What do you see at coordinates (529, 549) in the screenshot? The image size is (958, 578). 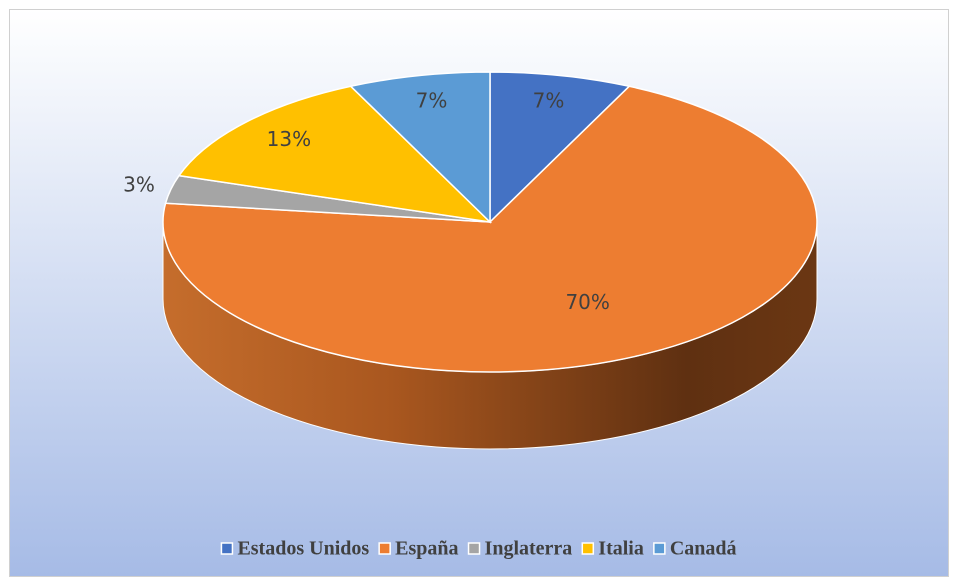 I see `legend-label: Inglaterra` at bounding box center [529, 549].